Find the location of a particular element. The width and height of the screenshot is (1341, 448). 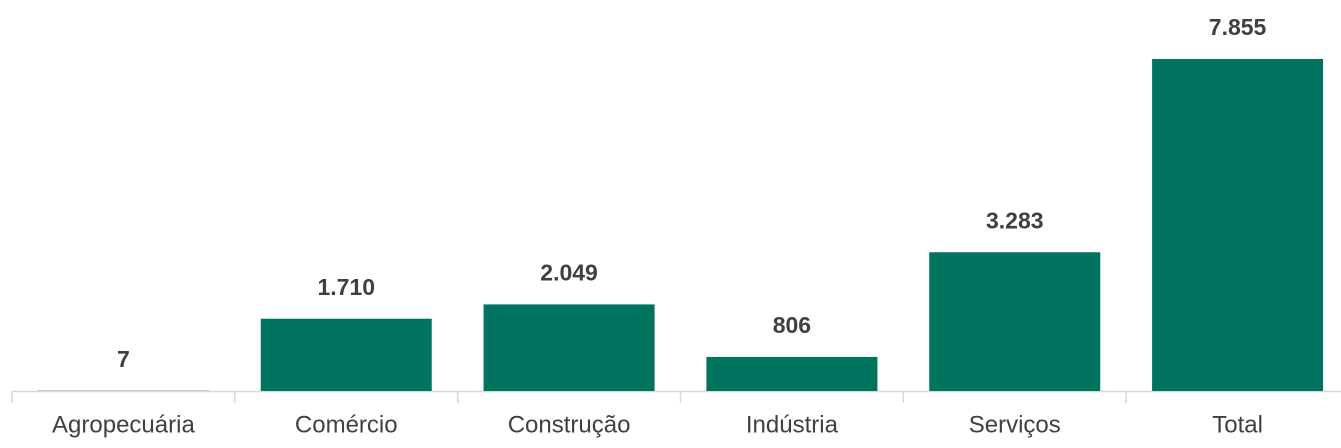

value-label: 806 is located at coordinates (792, 325).